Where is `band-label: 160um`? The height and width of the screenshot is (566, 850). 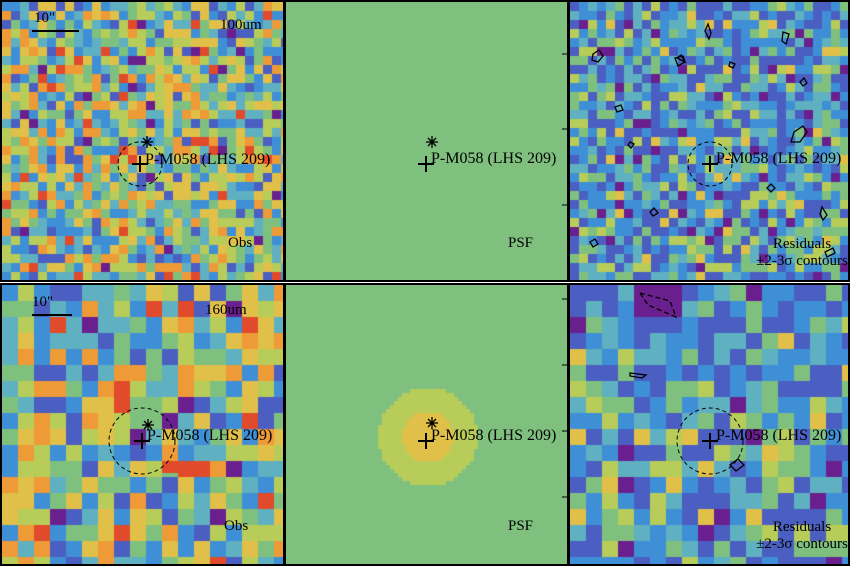
band-label: 160um is located at coordinates (226, 310).